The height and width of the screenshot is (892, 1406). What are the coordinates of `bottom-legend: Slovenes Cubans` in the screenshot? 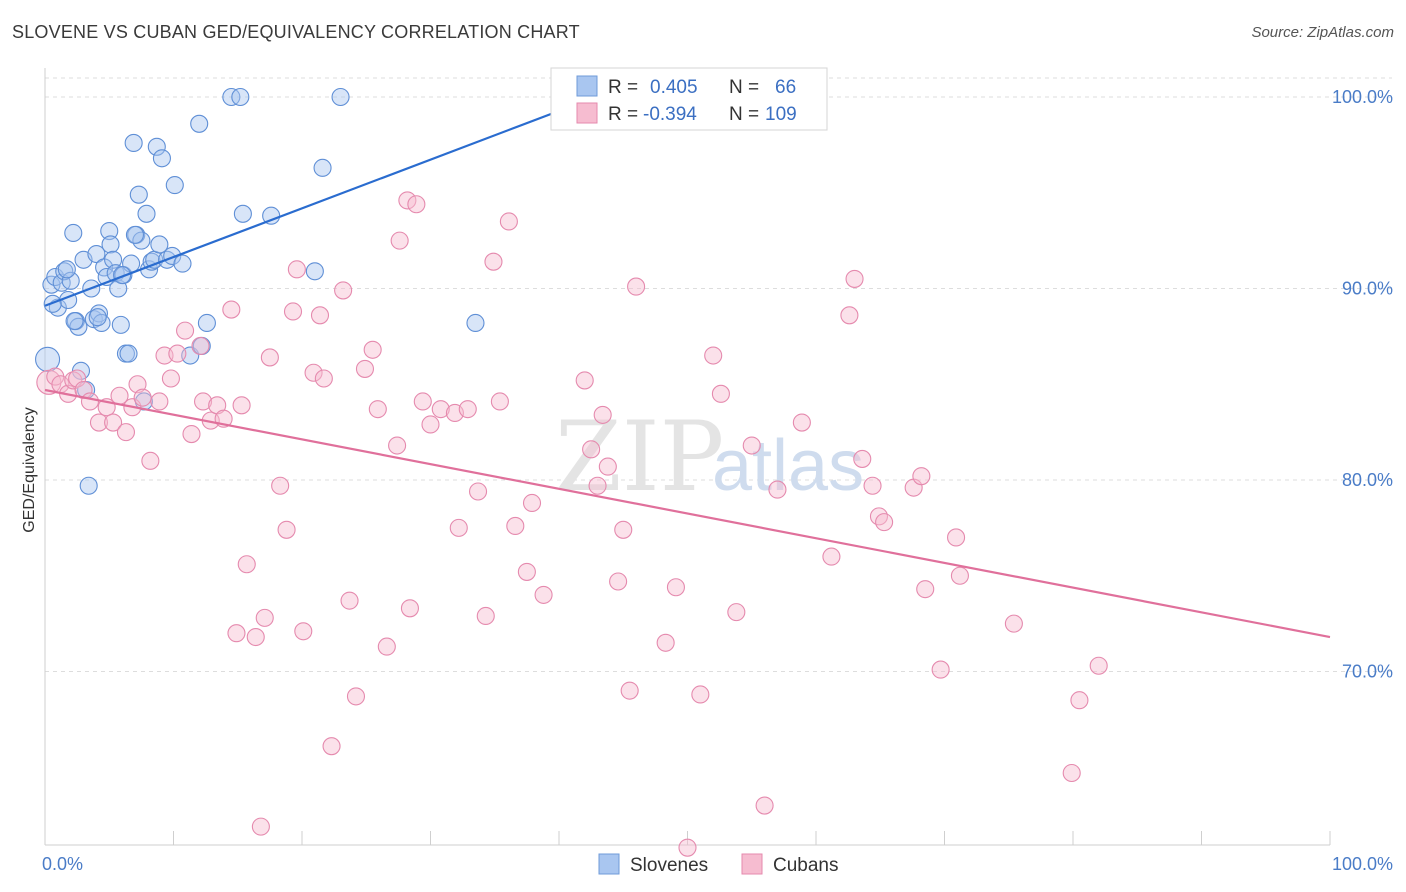 It's located at (718, 864).